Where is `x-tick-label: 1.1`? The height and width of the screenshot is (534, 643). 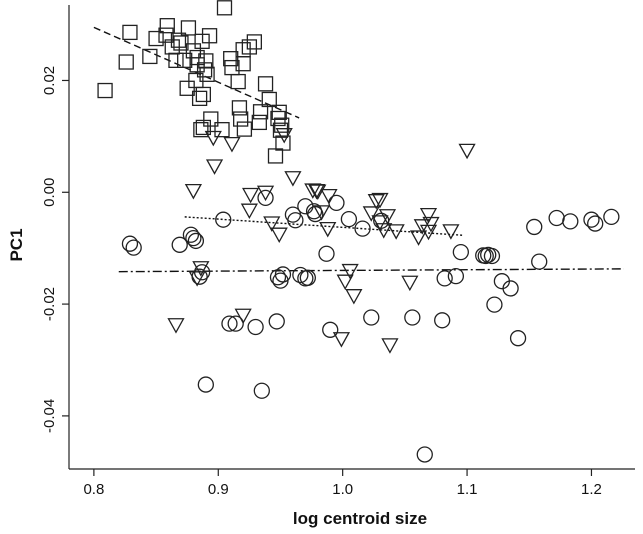
x-tick-label: 1.1 is located at coordinates (467, 489).